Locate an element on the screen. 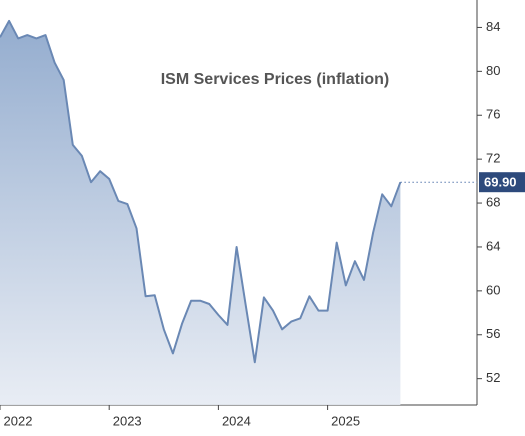  x-tick-label: 2024 is located at coordinates (236, 420).